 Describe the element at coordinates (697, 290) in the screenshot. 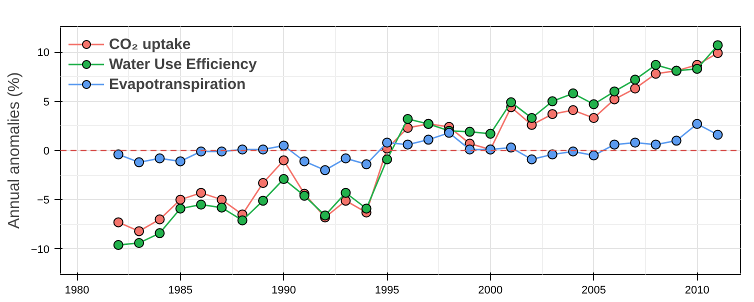

I see `x-tick-label: 2010` at that location.